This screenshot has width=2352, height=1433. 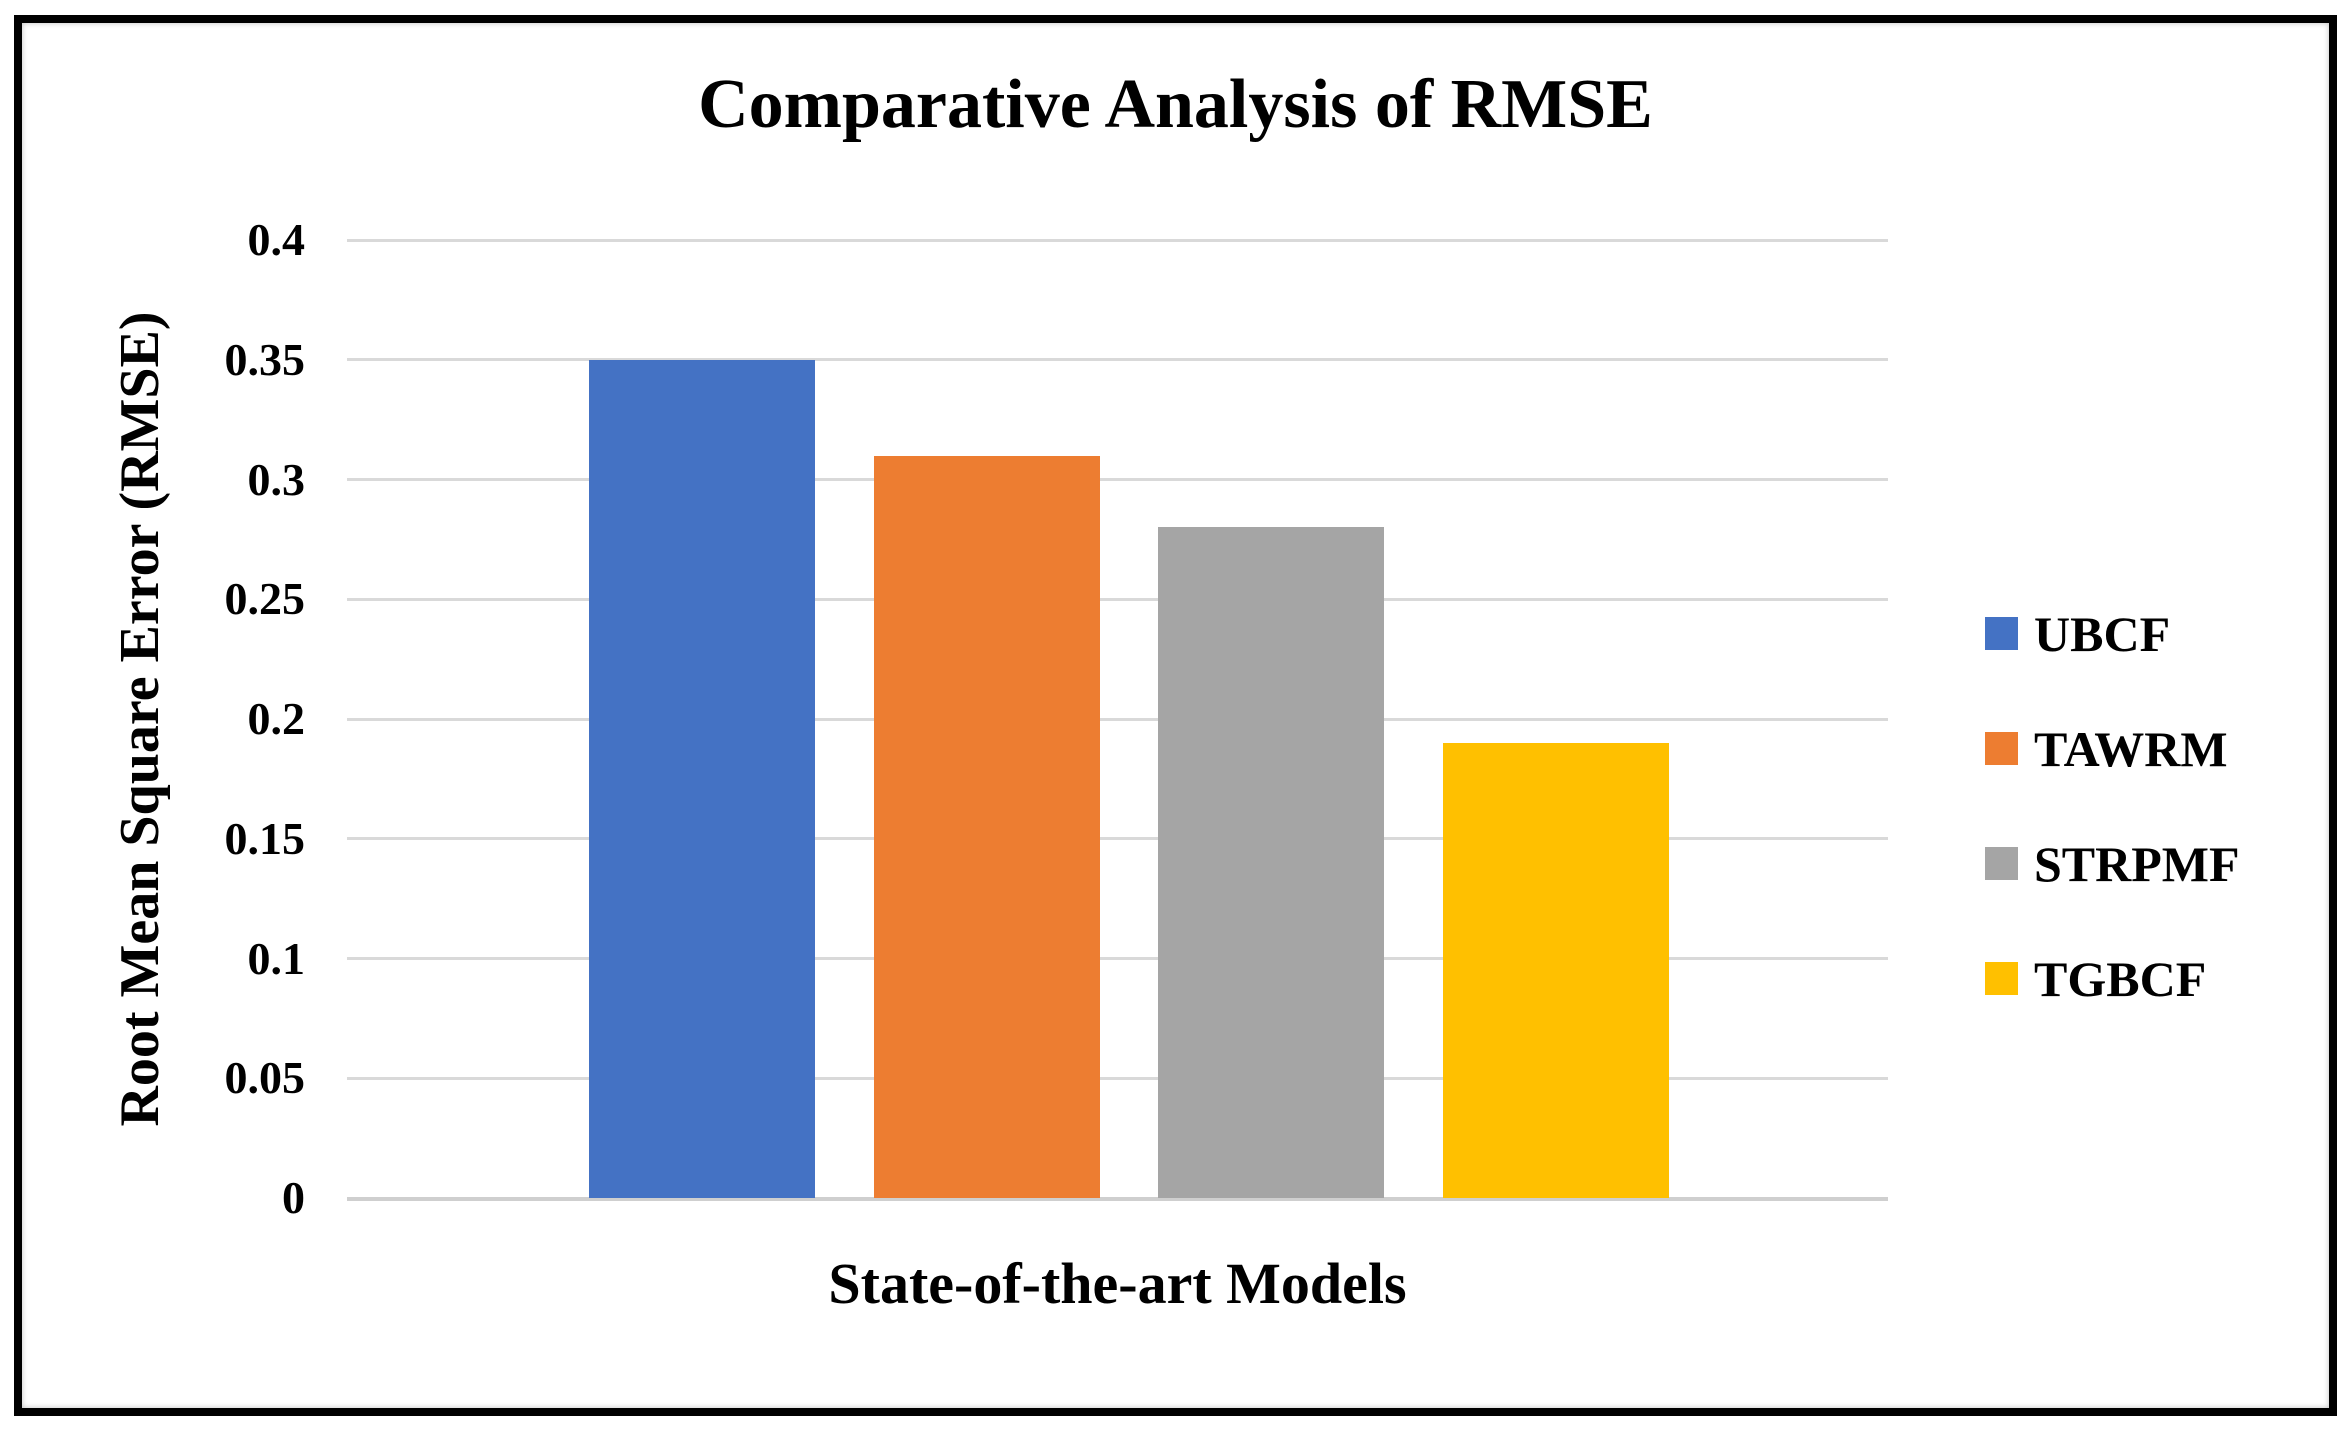 I want to click on y-tick-label: 0.3, so click(x=276, y=479).